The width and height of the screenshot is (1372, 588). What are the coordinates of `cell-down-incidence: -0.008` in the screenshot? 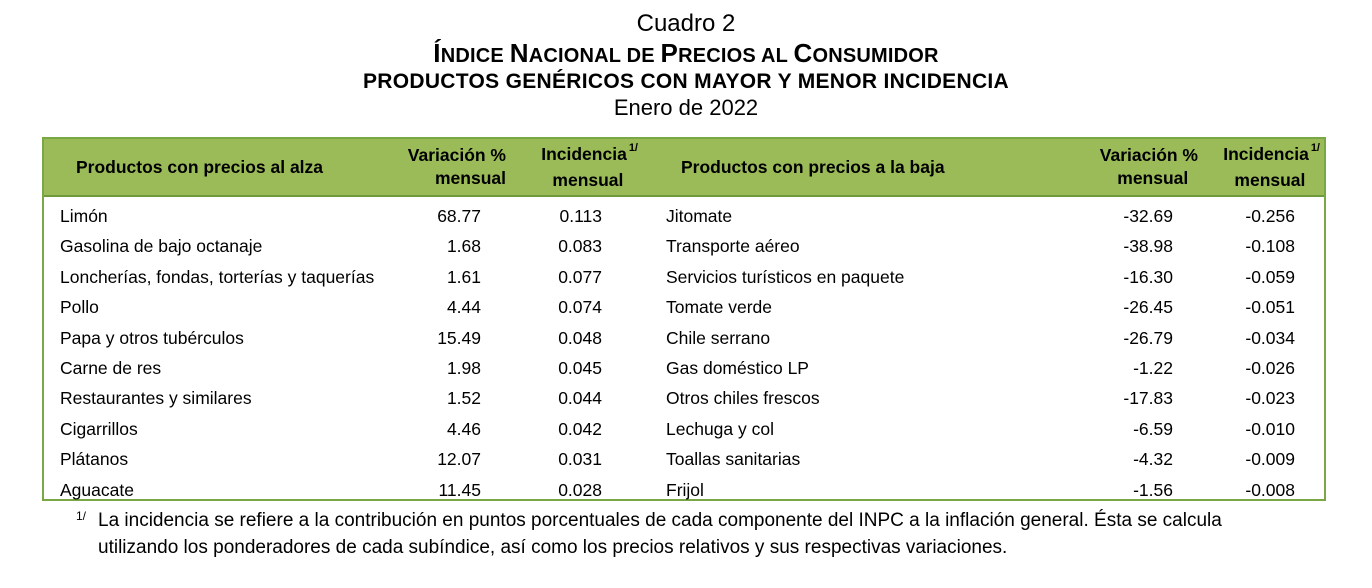 It's located at (1270, 489).